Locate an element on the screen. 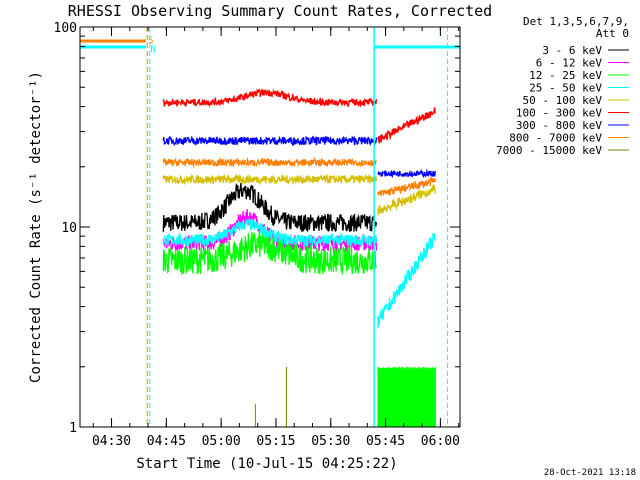  flag-label-n: N is located at coordinates (153, 50).